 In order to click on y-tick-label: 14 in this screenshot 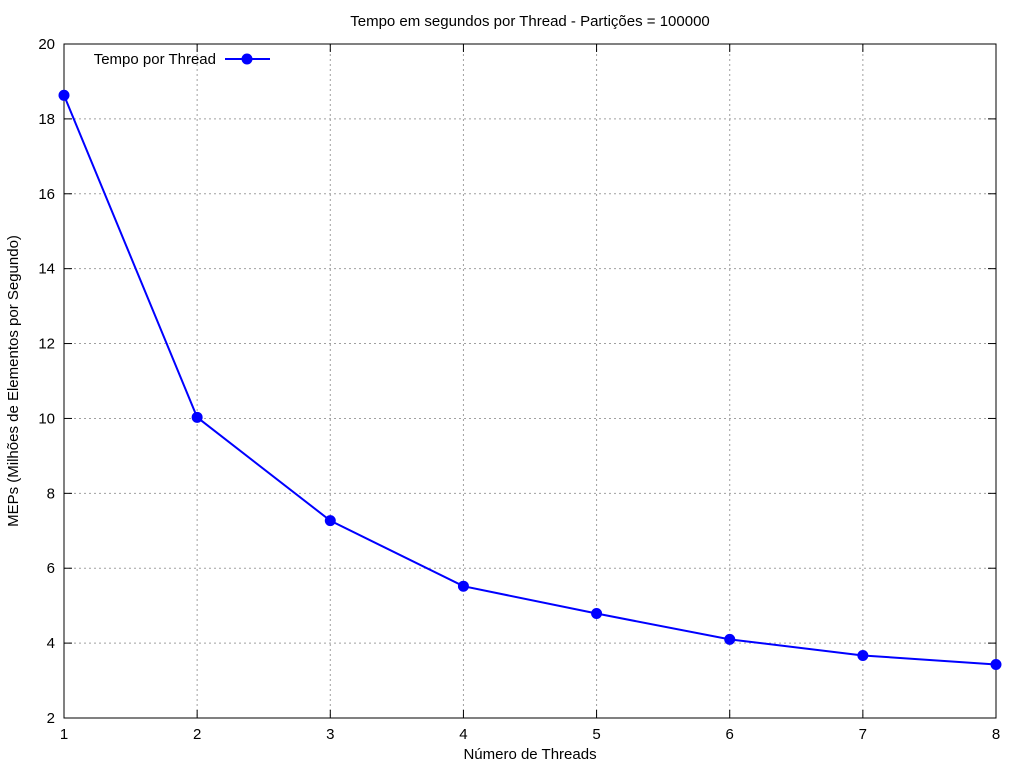, I will do `click(46, 269)`.